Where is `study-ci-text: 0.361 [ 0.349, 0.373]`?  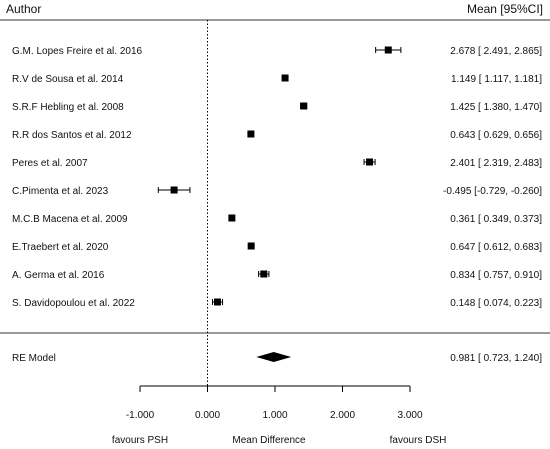
study-ci-text: 0.361 [ 0.349, 0.373] is located at coordinates (496, 219).